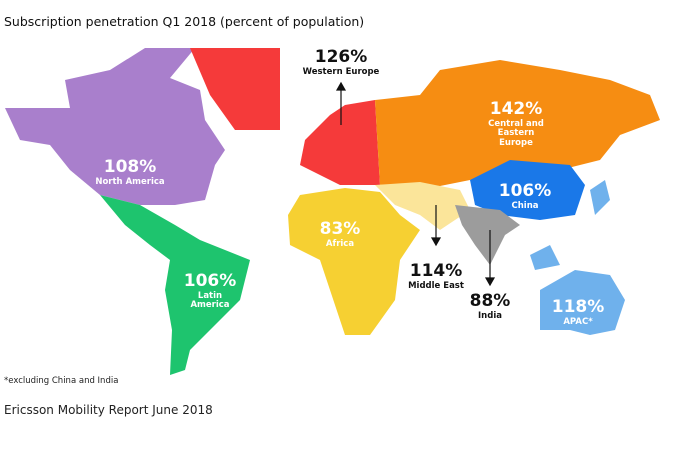 This screenshot has height=449, width=680. I want to click on region-apac-japan, so click(600, 197).